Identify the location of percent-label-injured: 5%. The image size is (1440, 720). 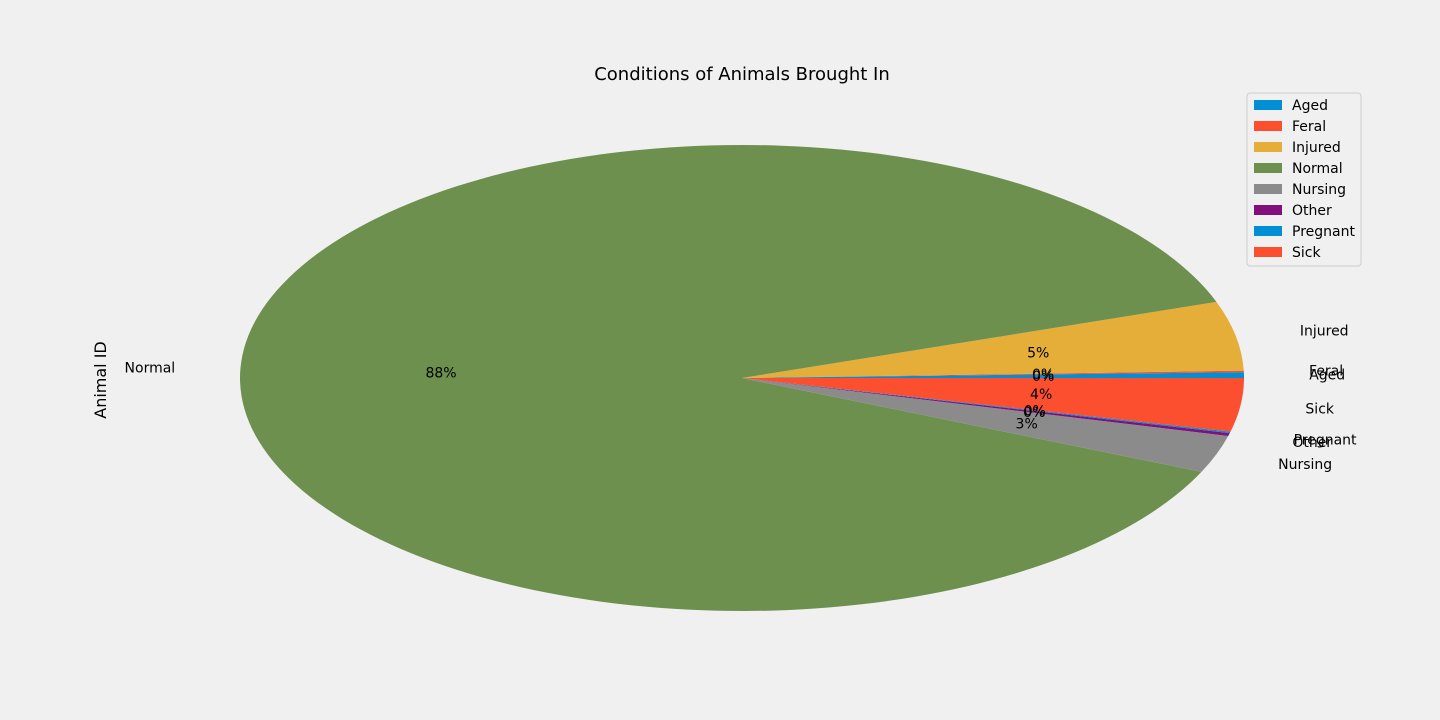
(1038, 354).